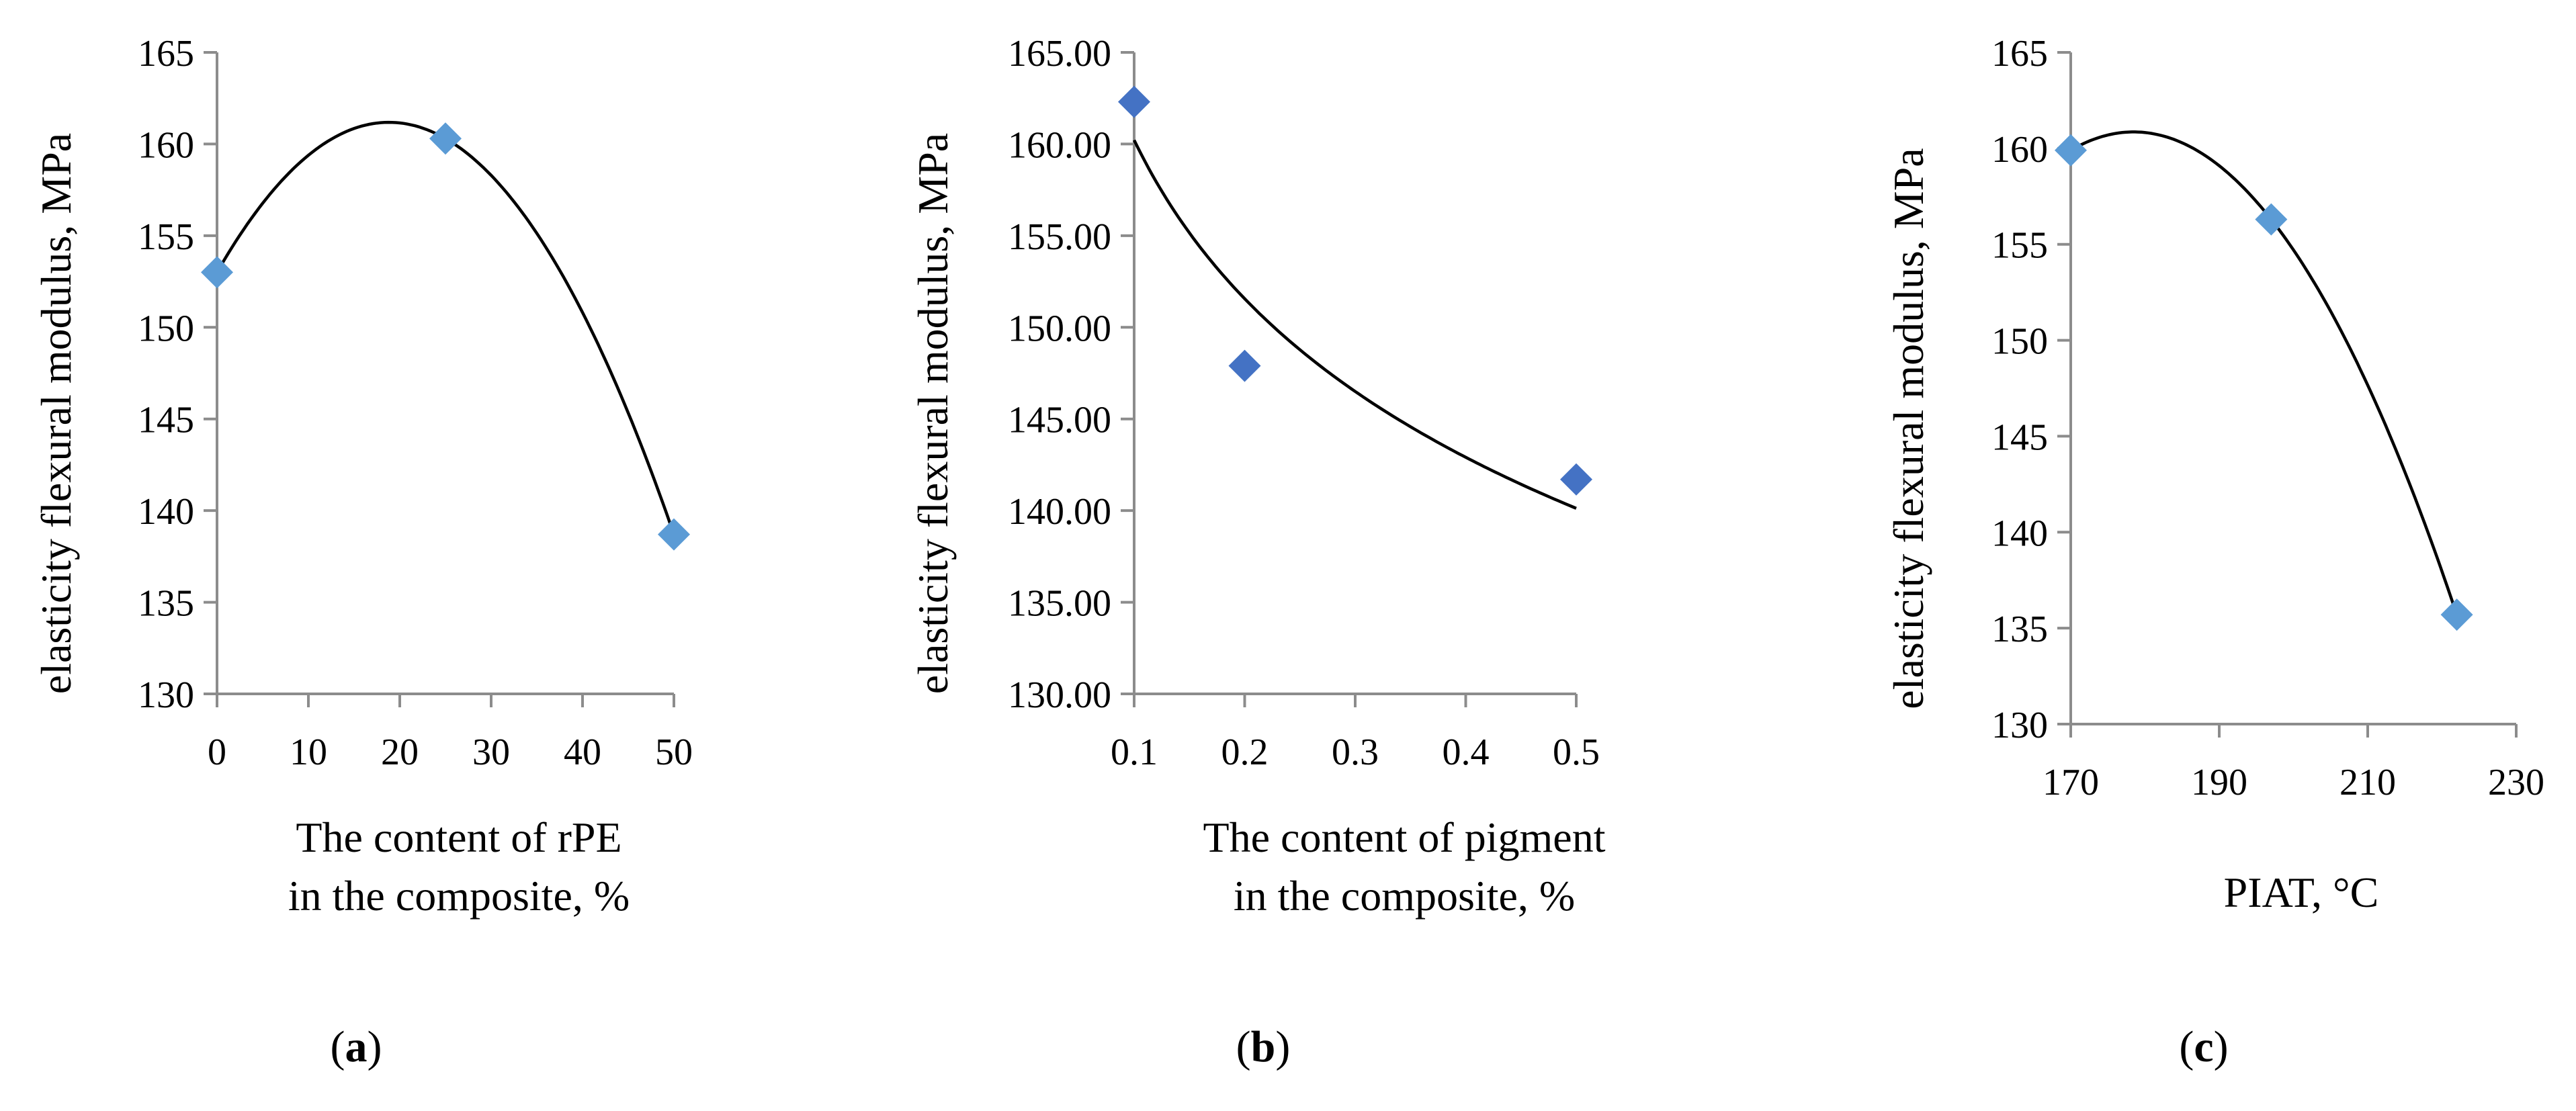 The height and width of the screenshot is (1111, 2576). I want to click on y-tick-label: 165.00, so click(1059, 54).